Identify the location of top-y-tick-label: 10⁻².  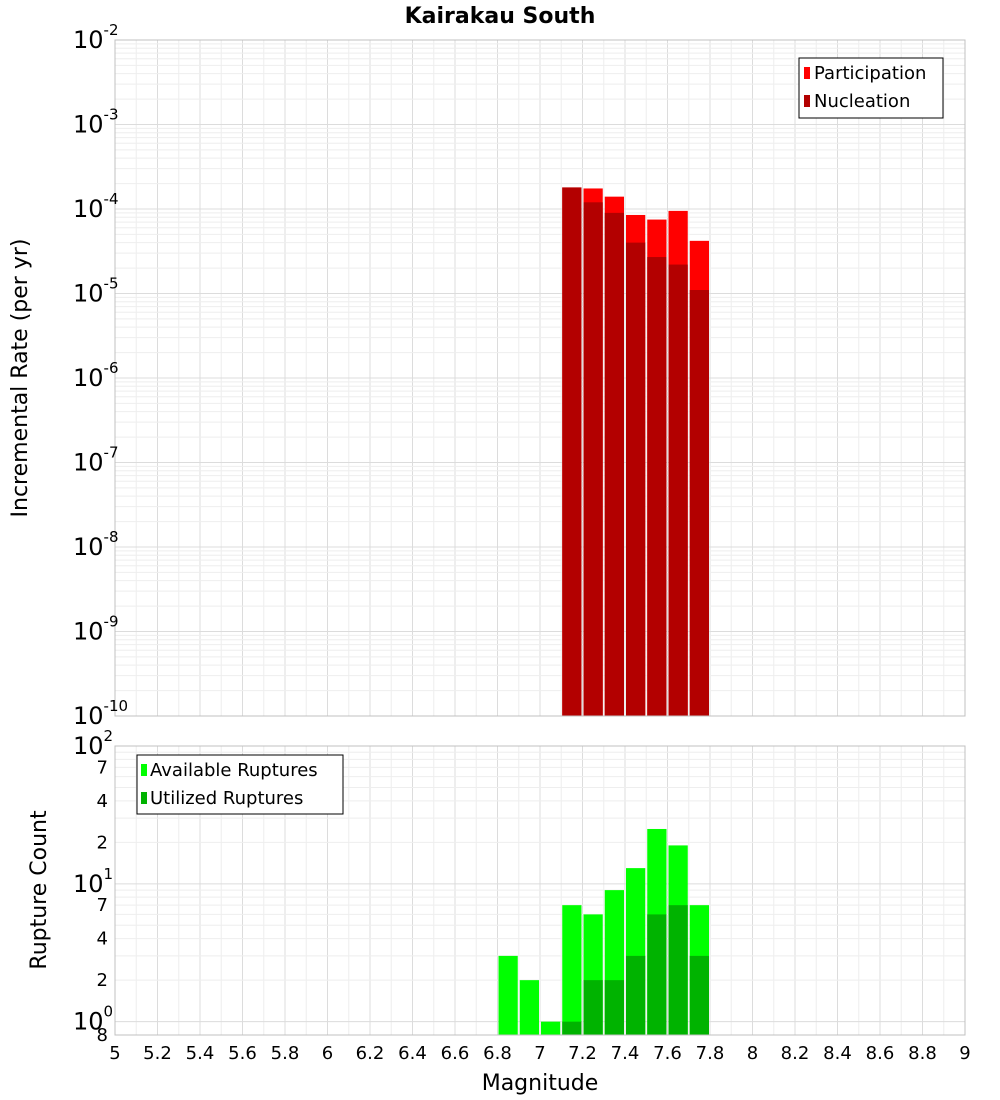
(96, 37).